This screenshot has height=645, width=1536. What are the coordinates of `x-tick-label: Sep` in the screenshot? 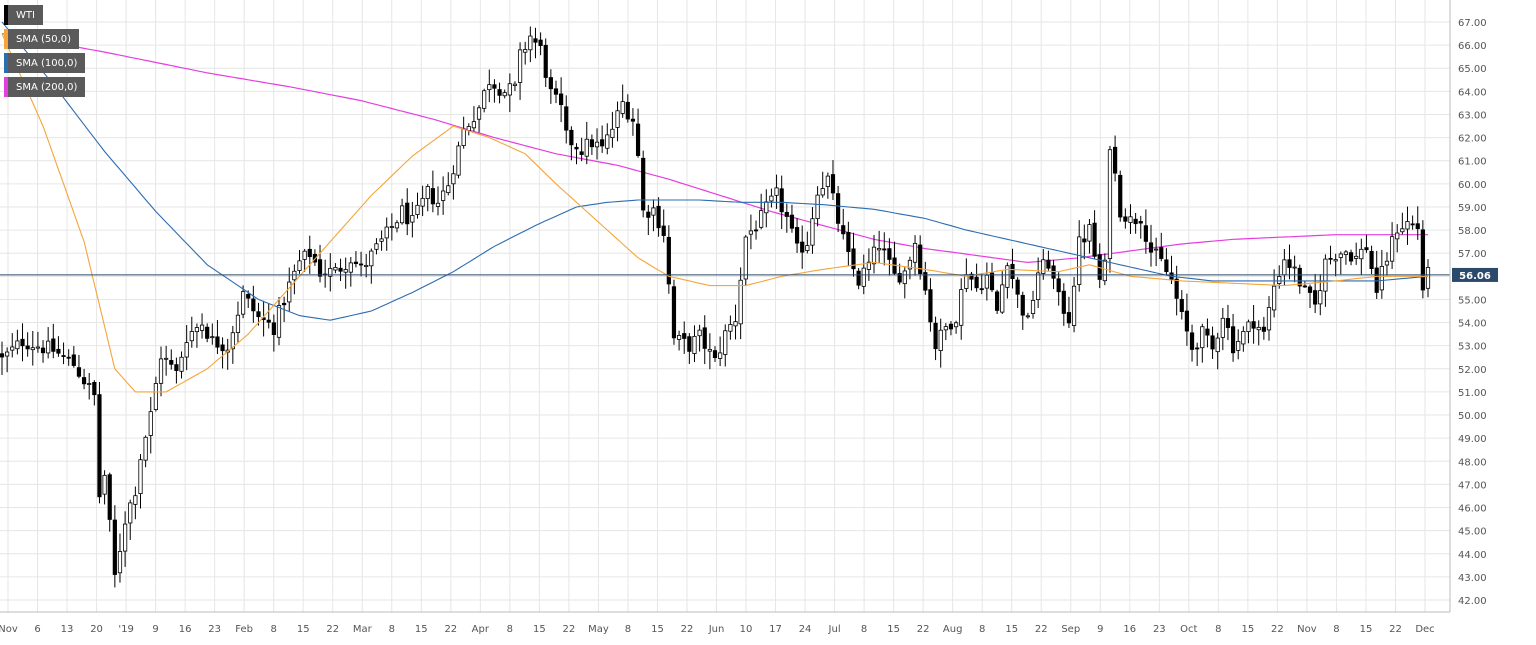 It's located at (1070, 629).